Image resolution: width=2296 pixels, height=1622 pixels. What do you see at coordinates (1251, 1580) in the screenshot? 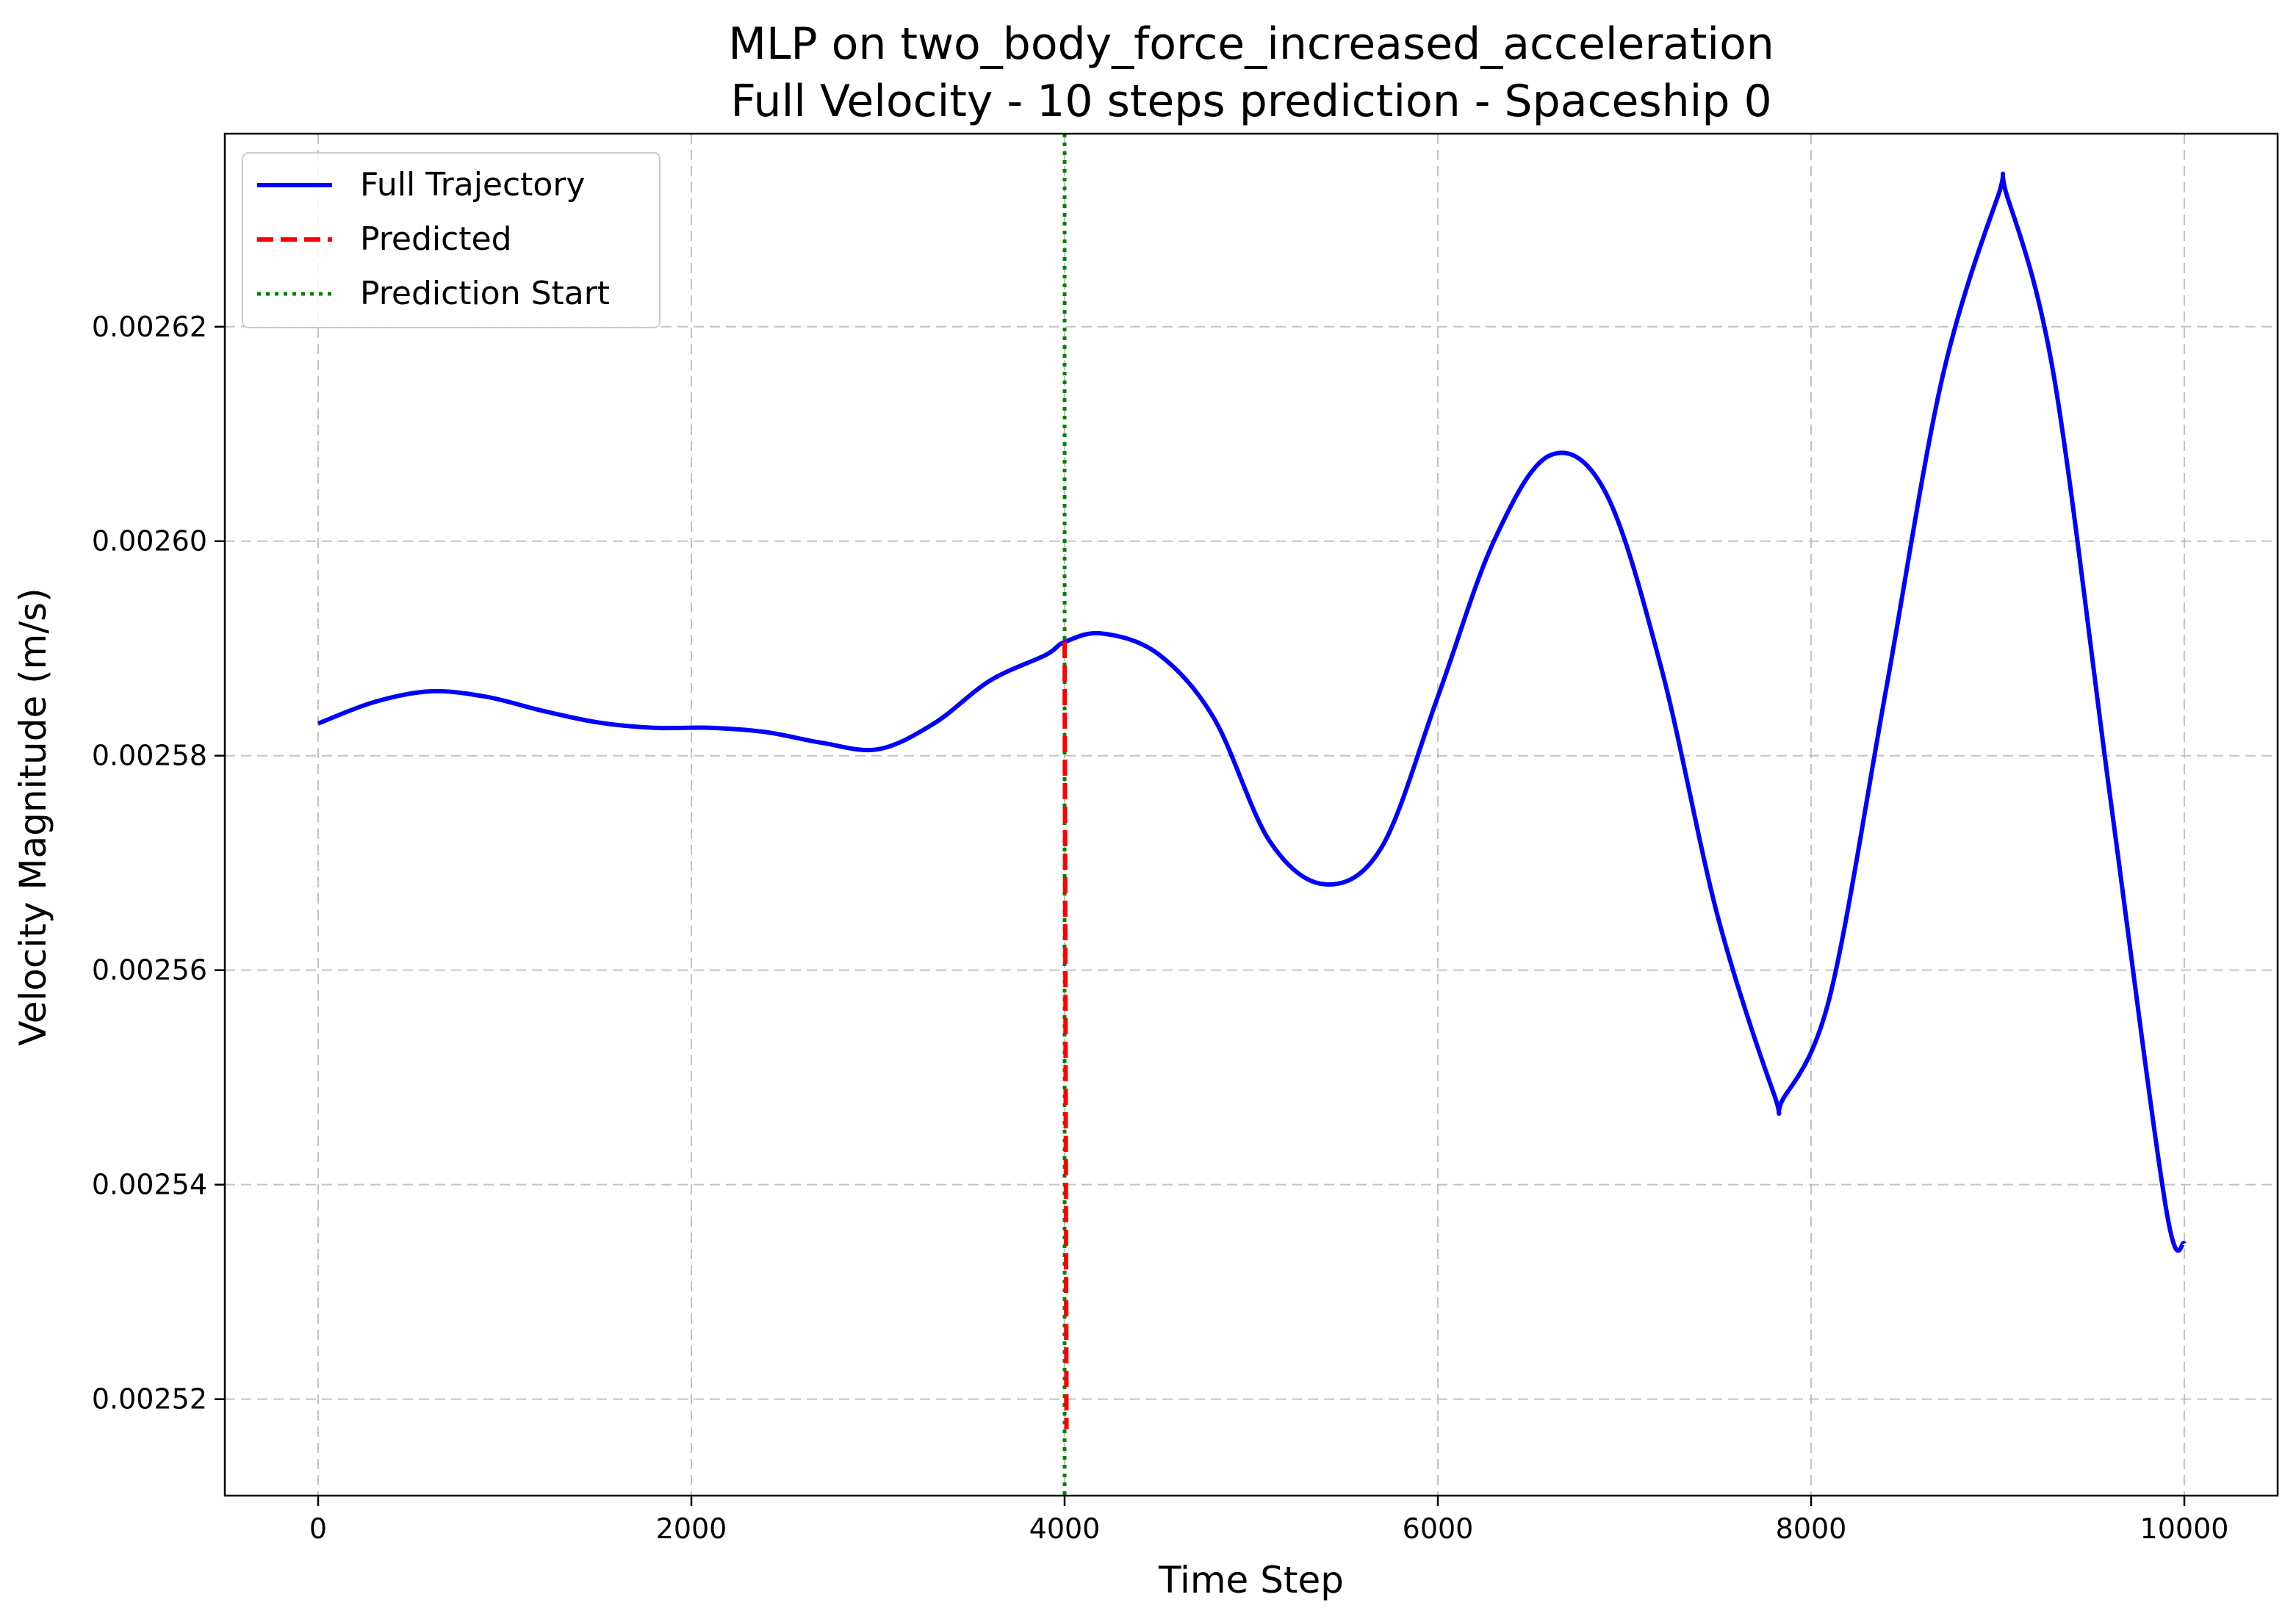
I see `x-axis-label: Time Step` at bounding box center [1251, 1580].